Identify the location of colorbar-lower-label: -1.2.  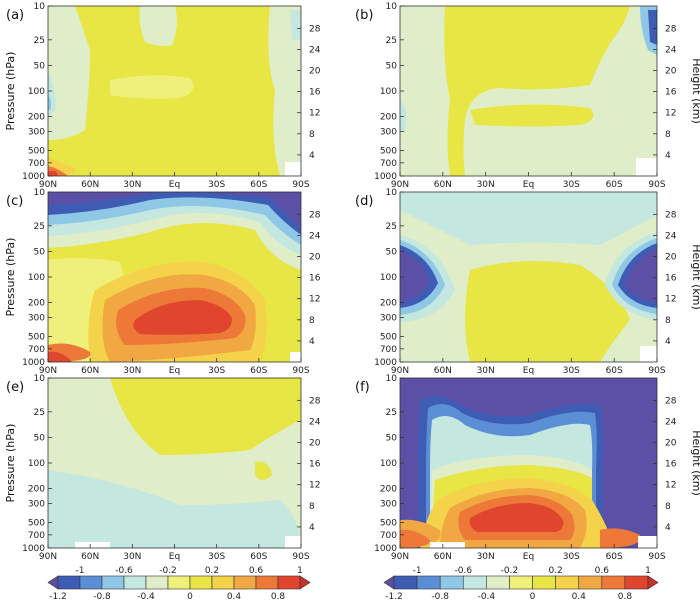
(394, 597).